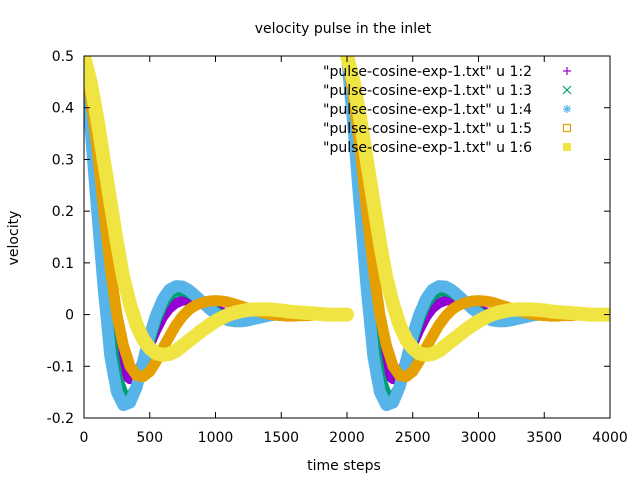 The image size is (640, 480). Describe the element at coordinates (69, 316) in the screenshot. I see `y-tick-label: 0` at that location.